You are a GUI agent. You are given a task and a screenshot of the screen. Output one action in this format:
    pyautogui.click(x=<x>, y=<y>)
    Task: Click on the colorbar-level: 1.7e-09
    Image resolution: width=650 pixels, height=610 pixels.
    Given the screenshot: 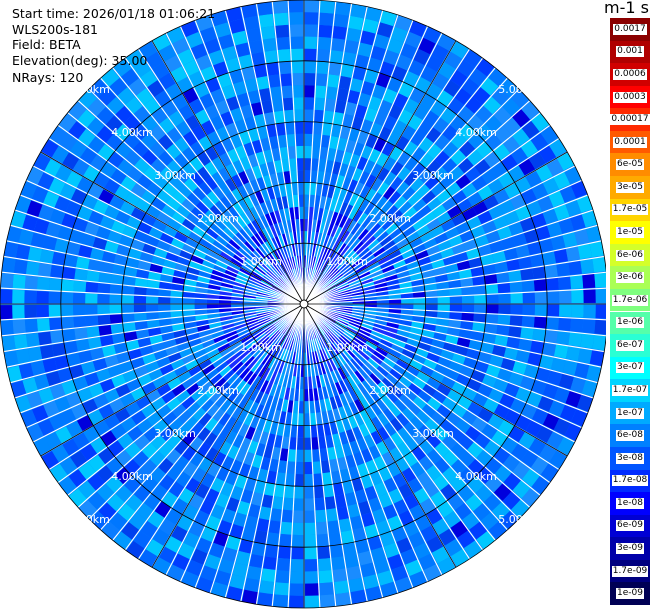 What is the action you would take?
    pyautogui.click(x=630, y=571)
    